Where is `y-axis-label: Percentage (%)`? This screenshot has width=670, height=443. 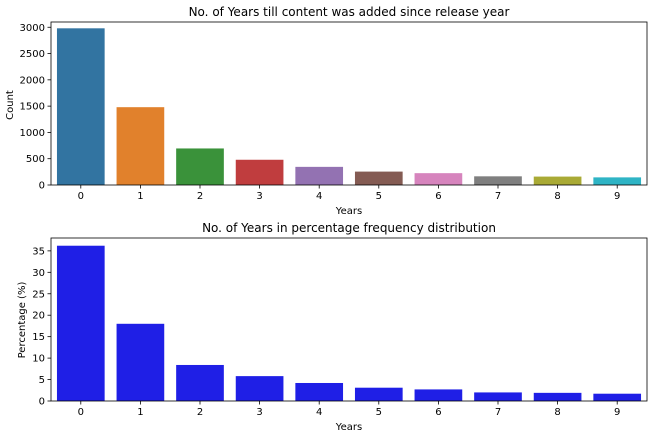 y-axis-label: Percentage (%) is located at coordinates (22, 320).